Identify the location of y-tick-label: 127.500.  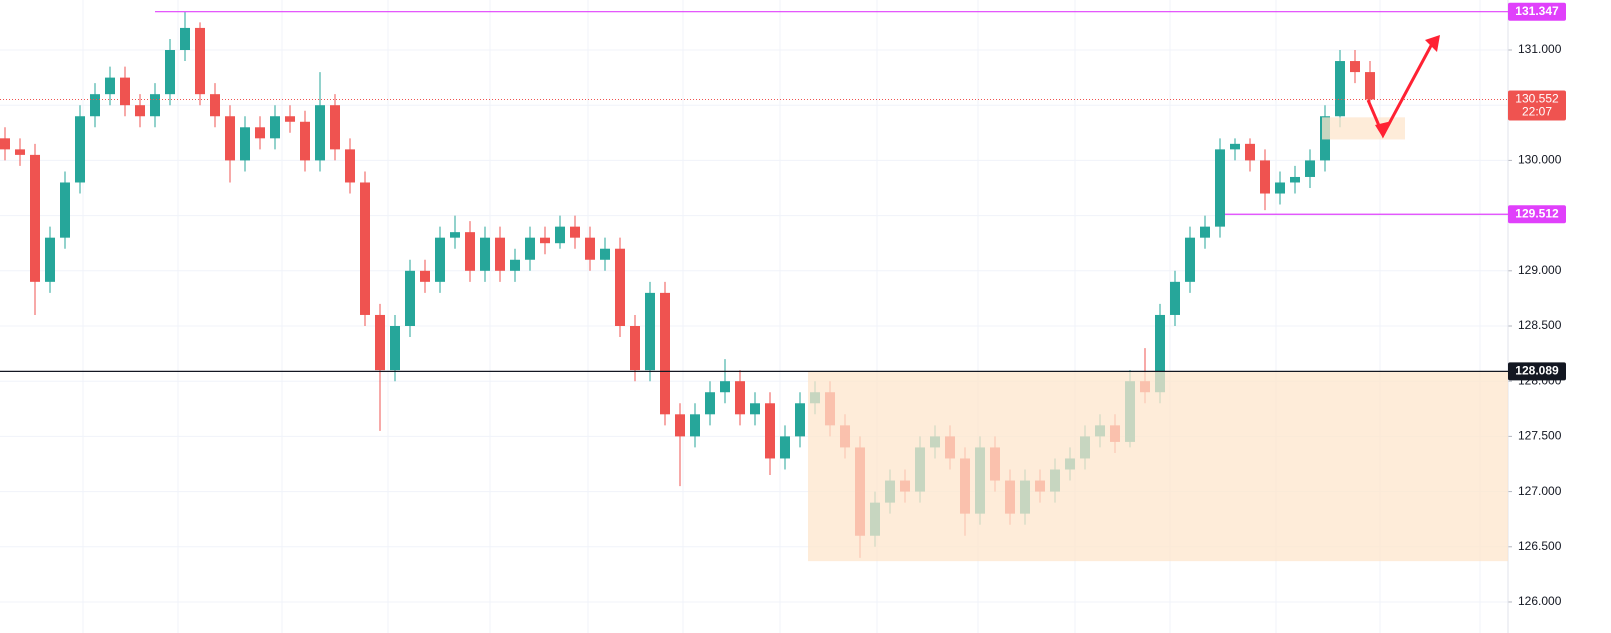
(1540, 436).